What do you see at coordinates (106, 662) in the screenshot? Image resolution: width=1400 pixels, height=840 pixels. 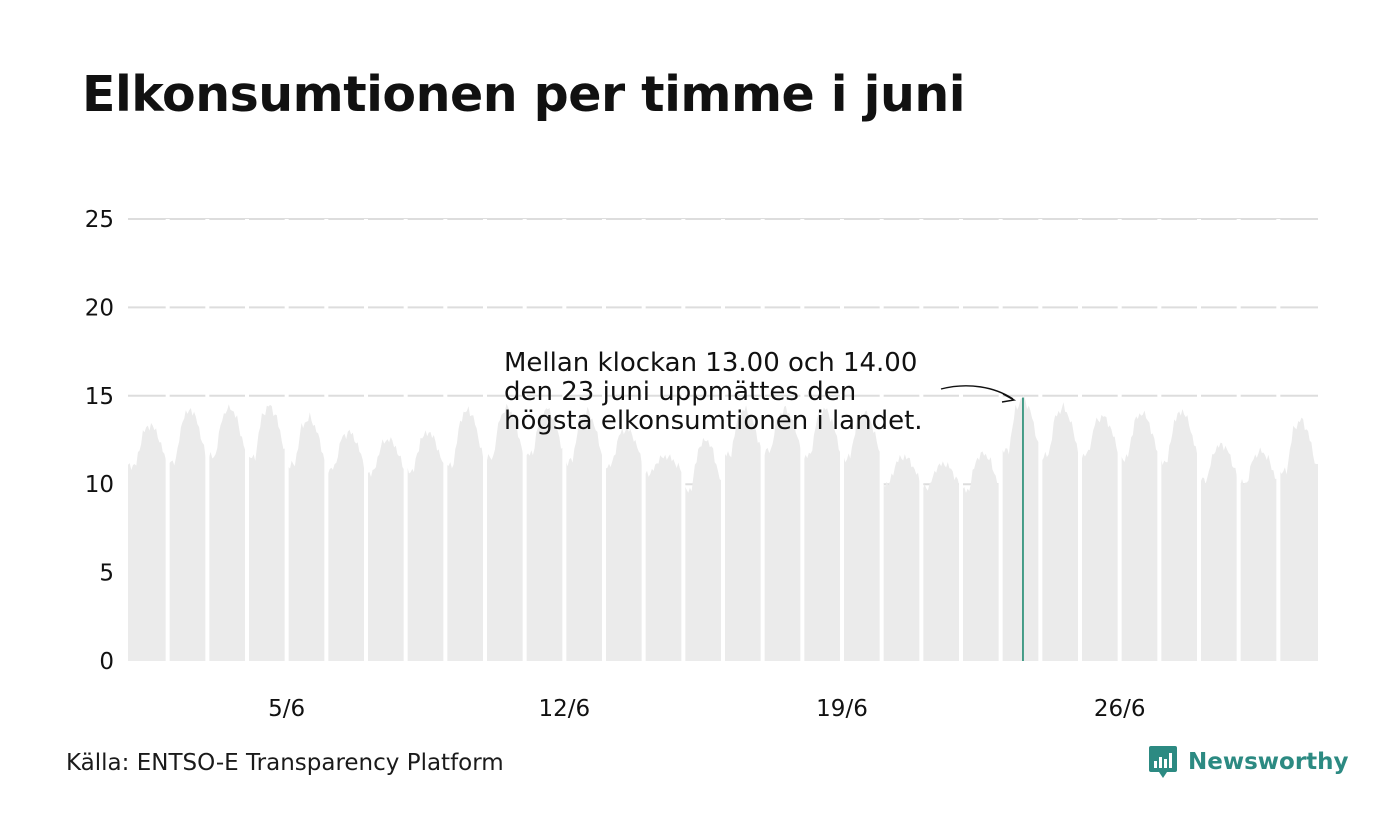 I see `y-tick-label: 0` at bounding box center [106, 662].